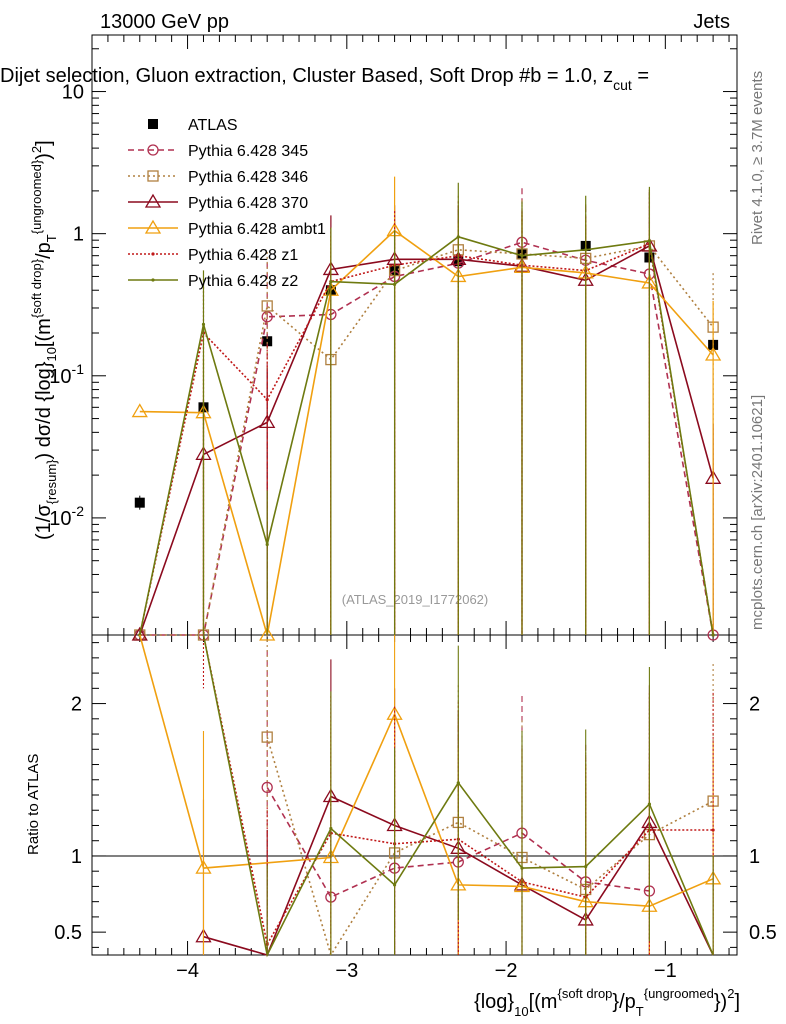  I want to click on y-tick-label-ratio: 1, so click(76, 857).